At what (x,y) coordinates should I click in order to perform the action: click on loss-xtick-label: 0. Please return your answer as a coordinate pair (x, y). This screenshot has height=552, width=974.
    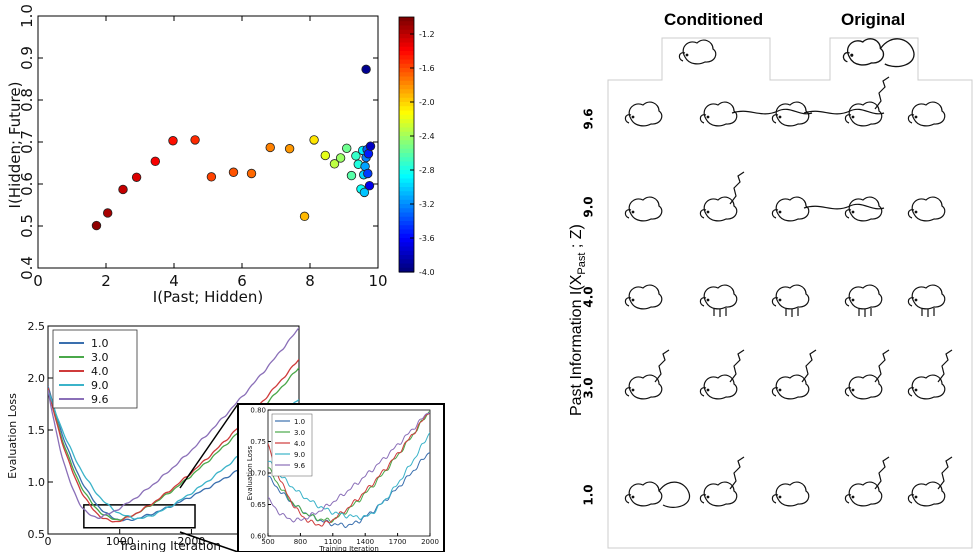
    Looking at the image, I should click on (48, 541).